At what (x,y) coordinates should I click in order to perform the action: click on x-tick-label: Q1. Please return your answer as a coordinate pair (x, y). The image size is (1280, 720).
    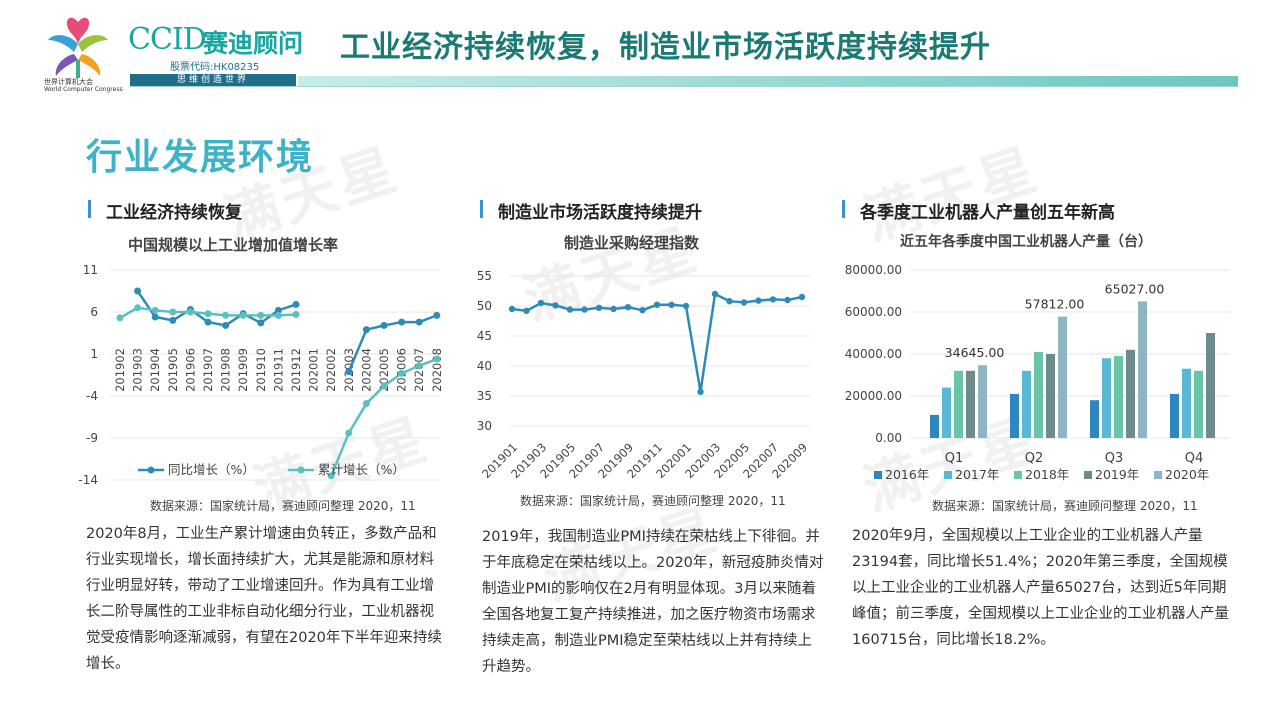
    Looking at the image, I should click on (954, 458).